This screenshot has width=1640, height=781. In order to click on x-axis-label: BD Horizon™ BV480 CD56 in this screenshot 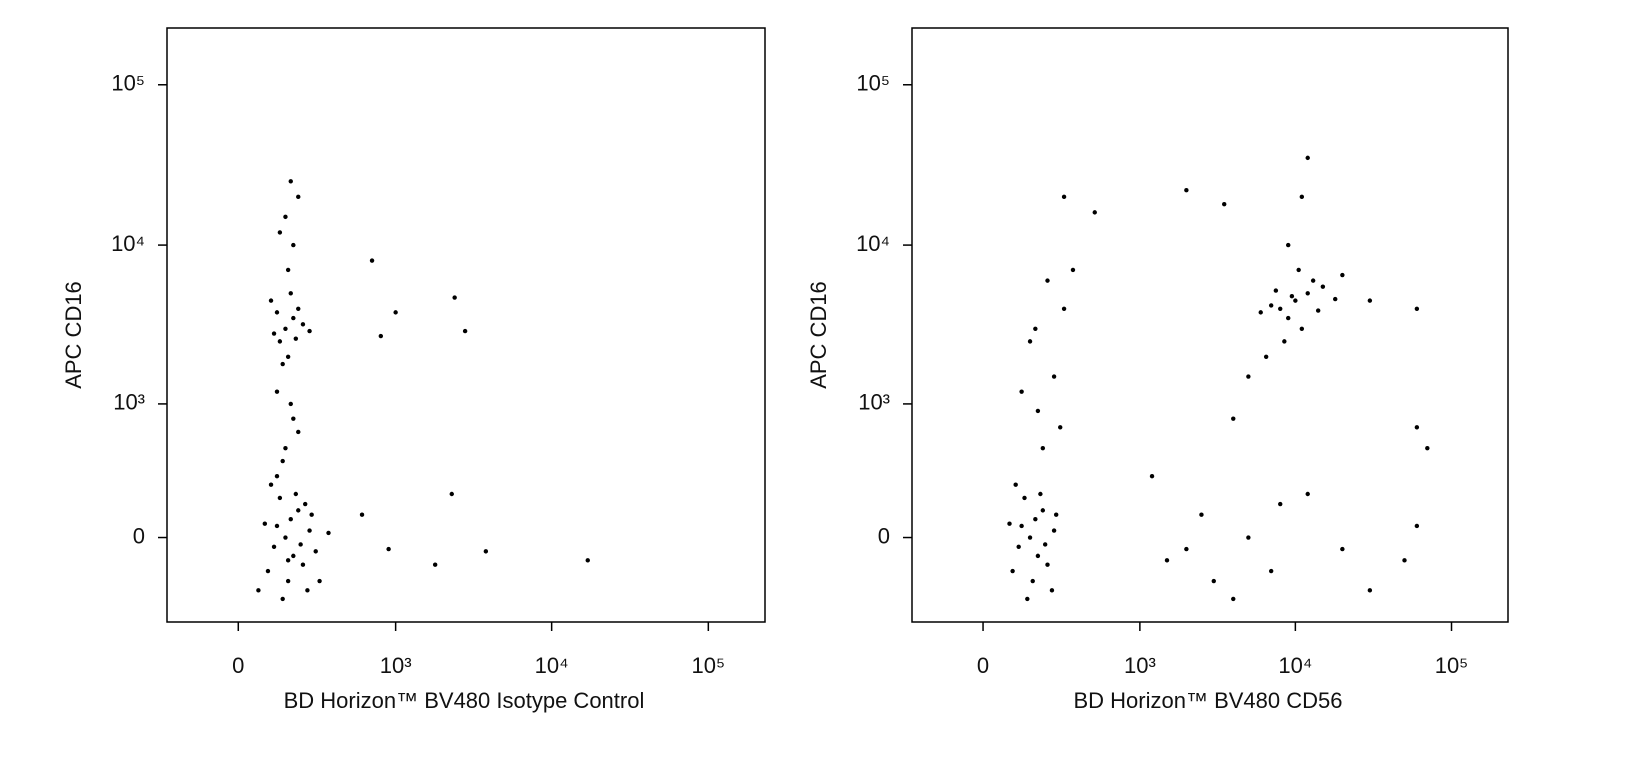, I will do `click(1207, 700)`.